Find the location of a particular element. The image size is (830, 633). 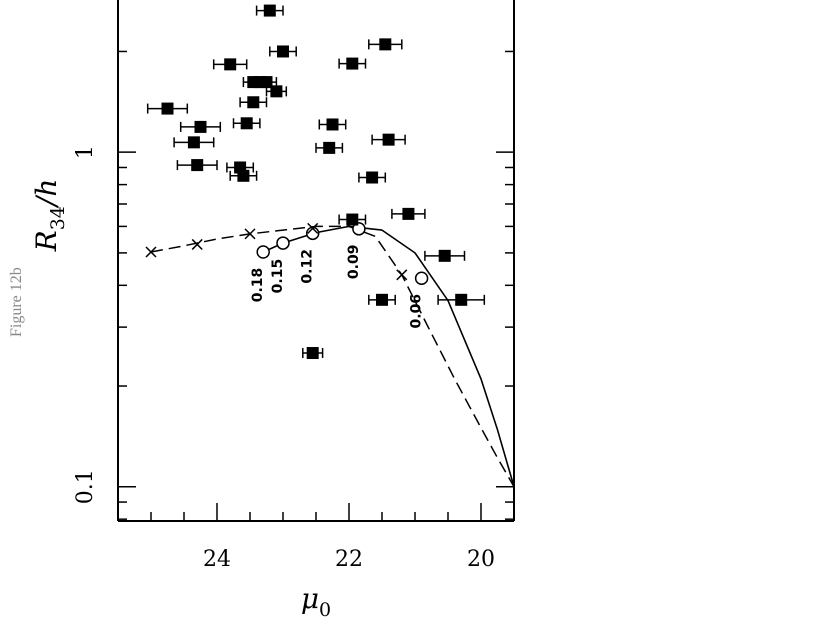

circle-value-label: 0.09 is located at coordinates (354, 262).